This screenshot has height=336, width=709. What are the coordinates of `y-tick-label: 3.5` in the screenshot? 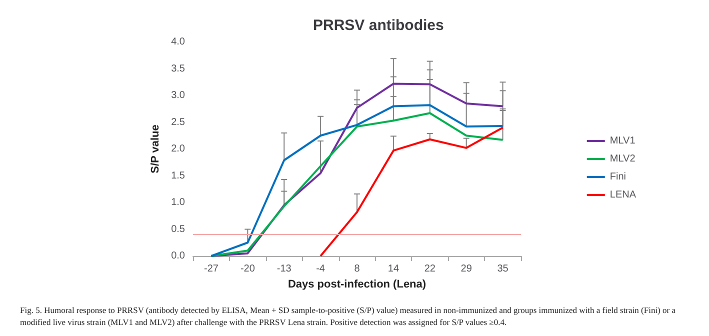 It's located at (178, 68).